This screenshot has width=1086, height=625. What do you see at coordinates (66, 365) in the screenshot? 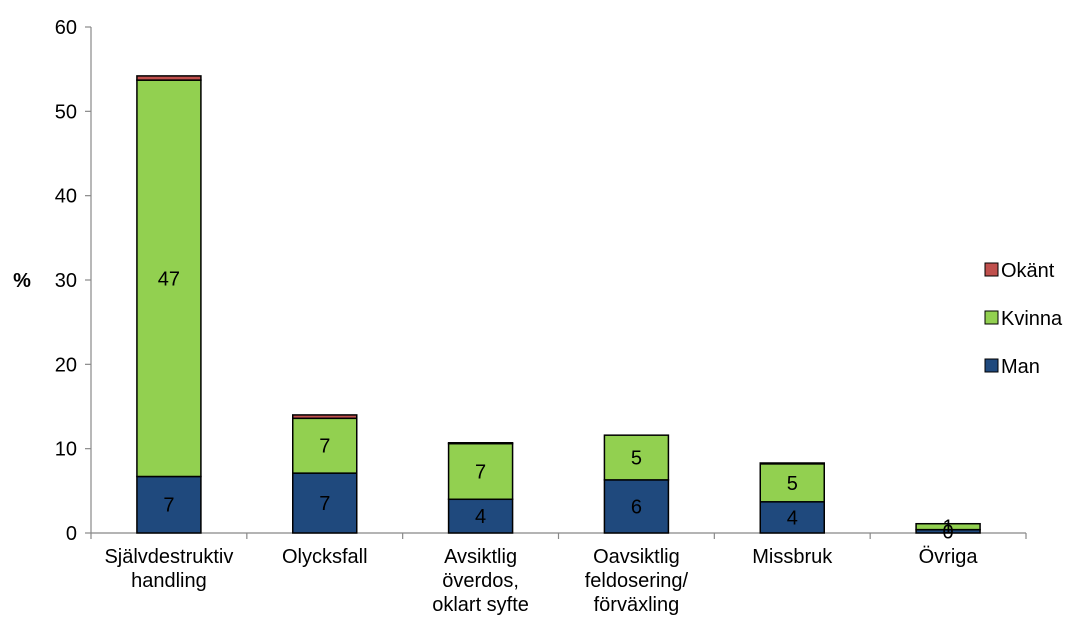
I see `y-tick-label: 20` at bounding box center [66, 365].